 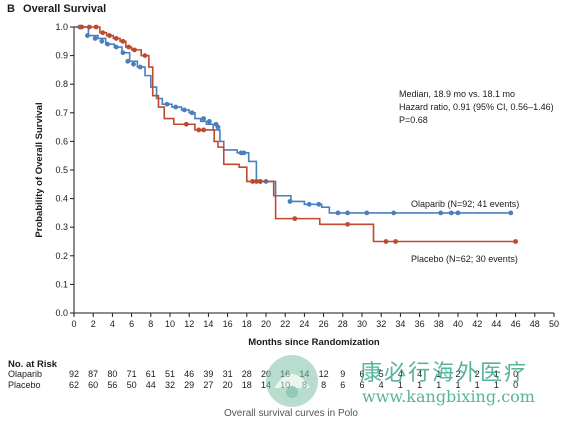 I want to click on panel-header: B Overall Survival, so click(x=56, y=9).